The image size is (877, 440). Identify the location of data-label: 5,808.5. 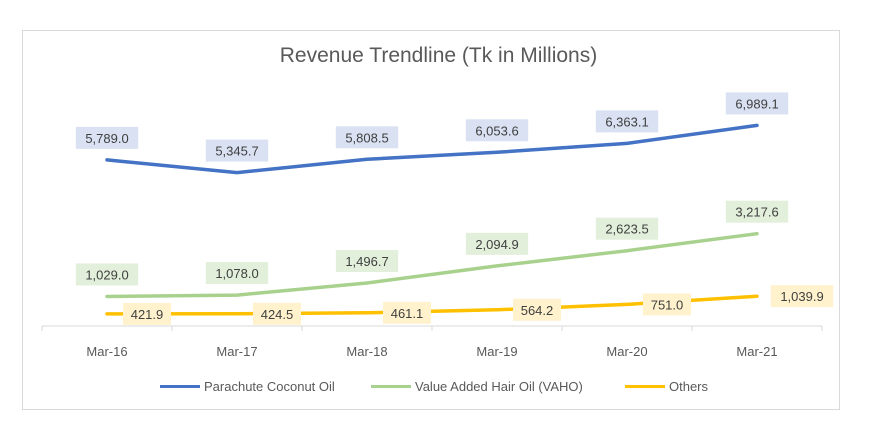
(366, 137).